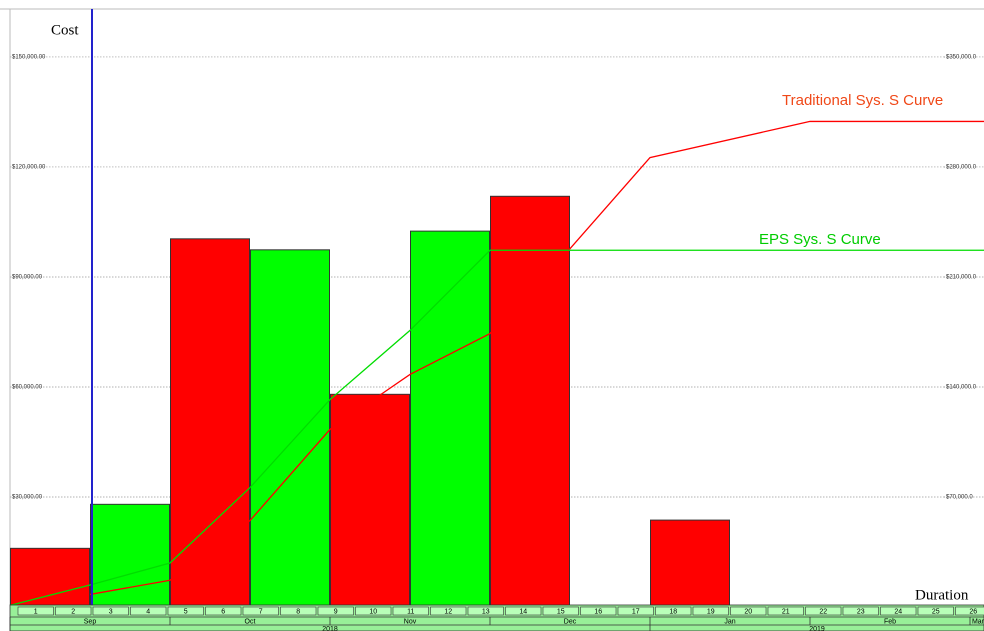  I want to click on y-tick-label: $30,000.00, so click(27, 498).